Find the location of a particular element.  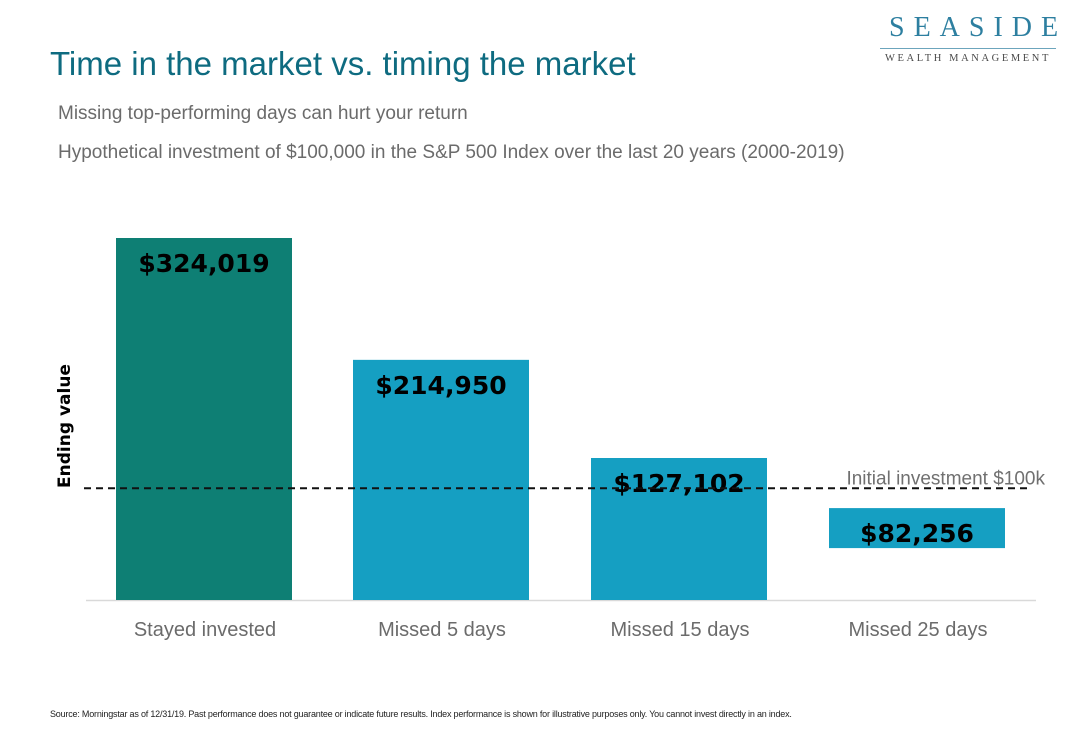

brand-divider is located at coordinates (968, 48).